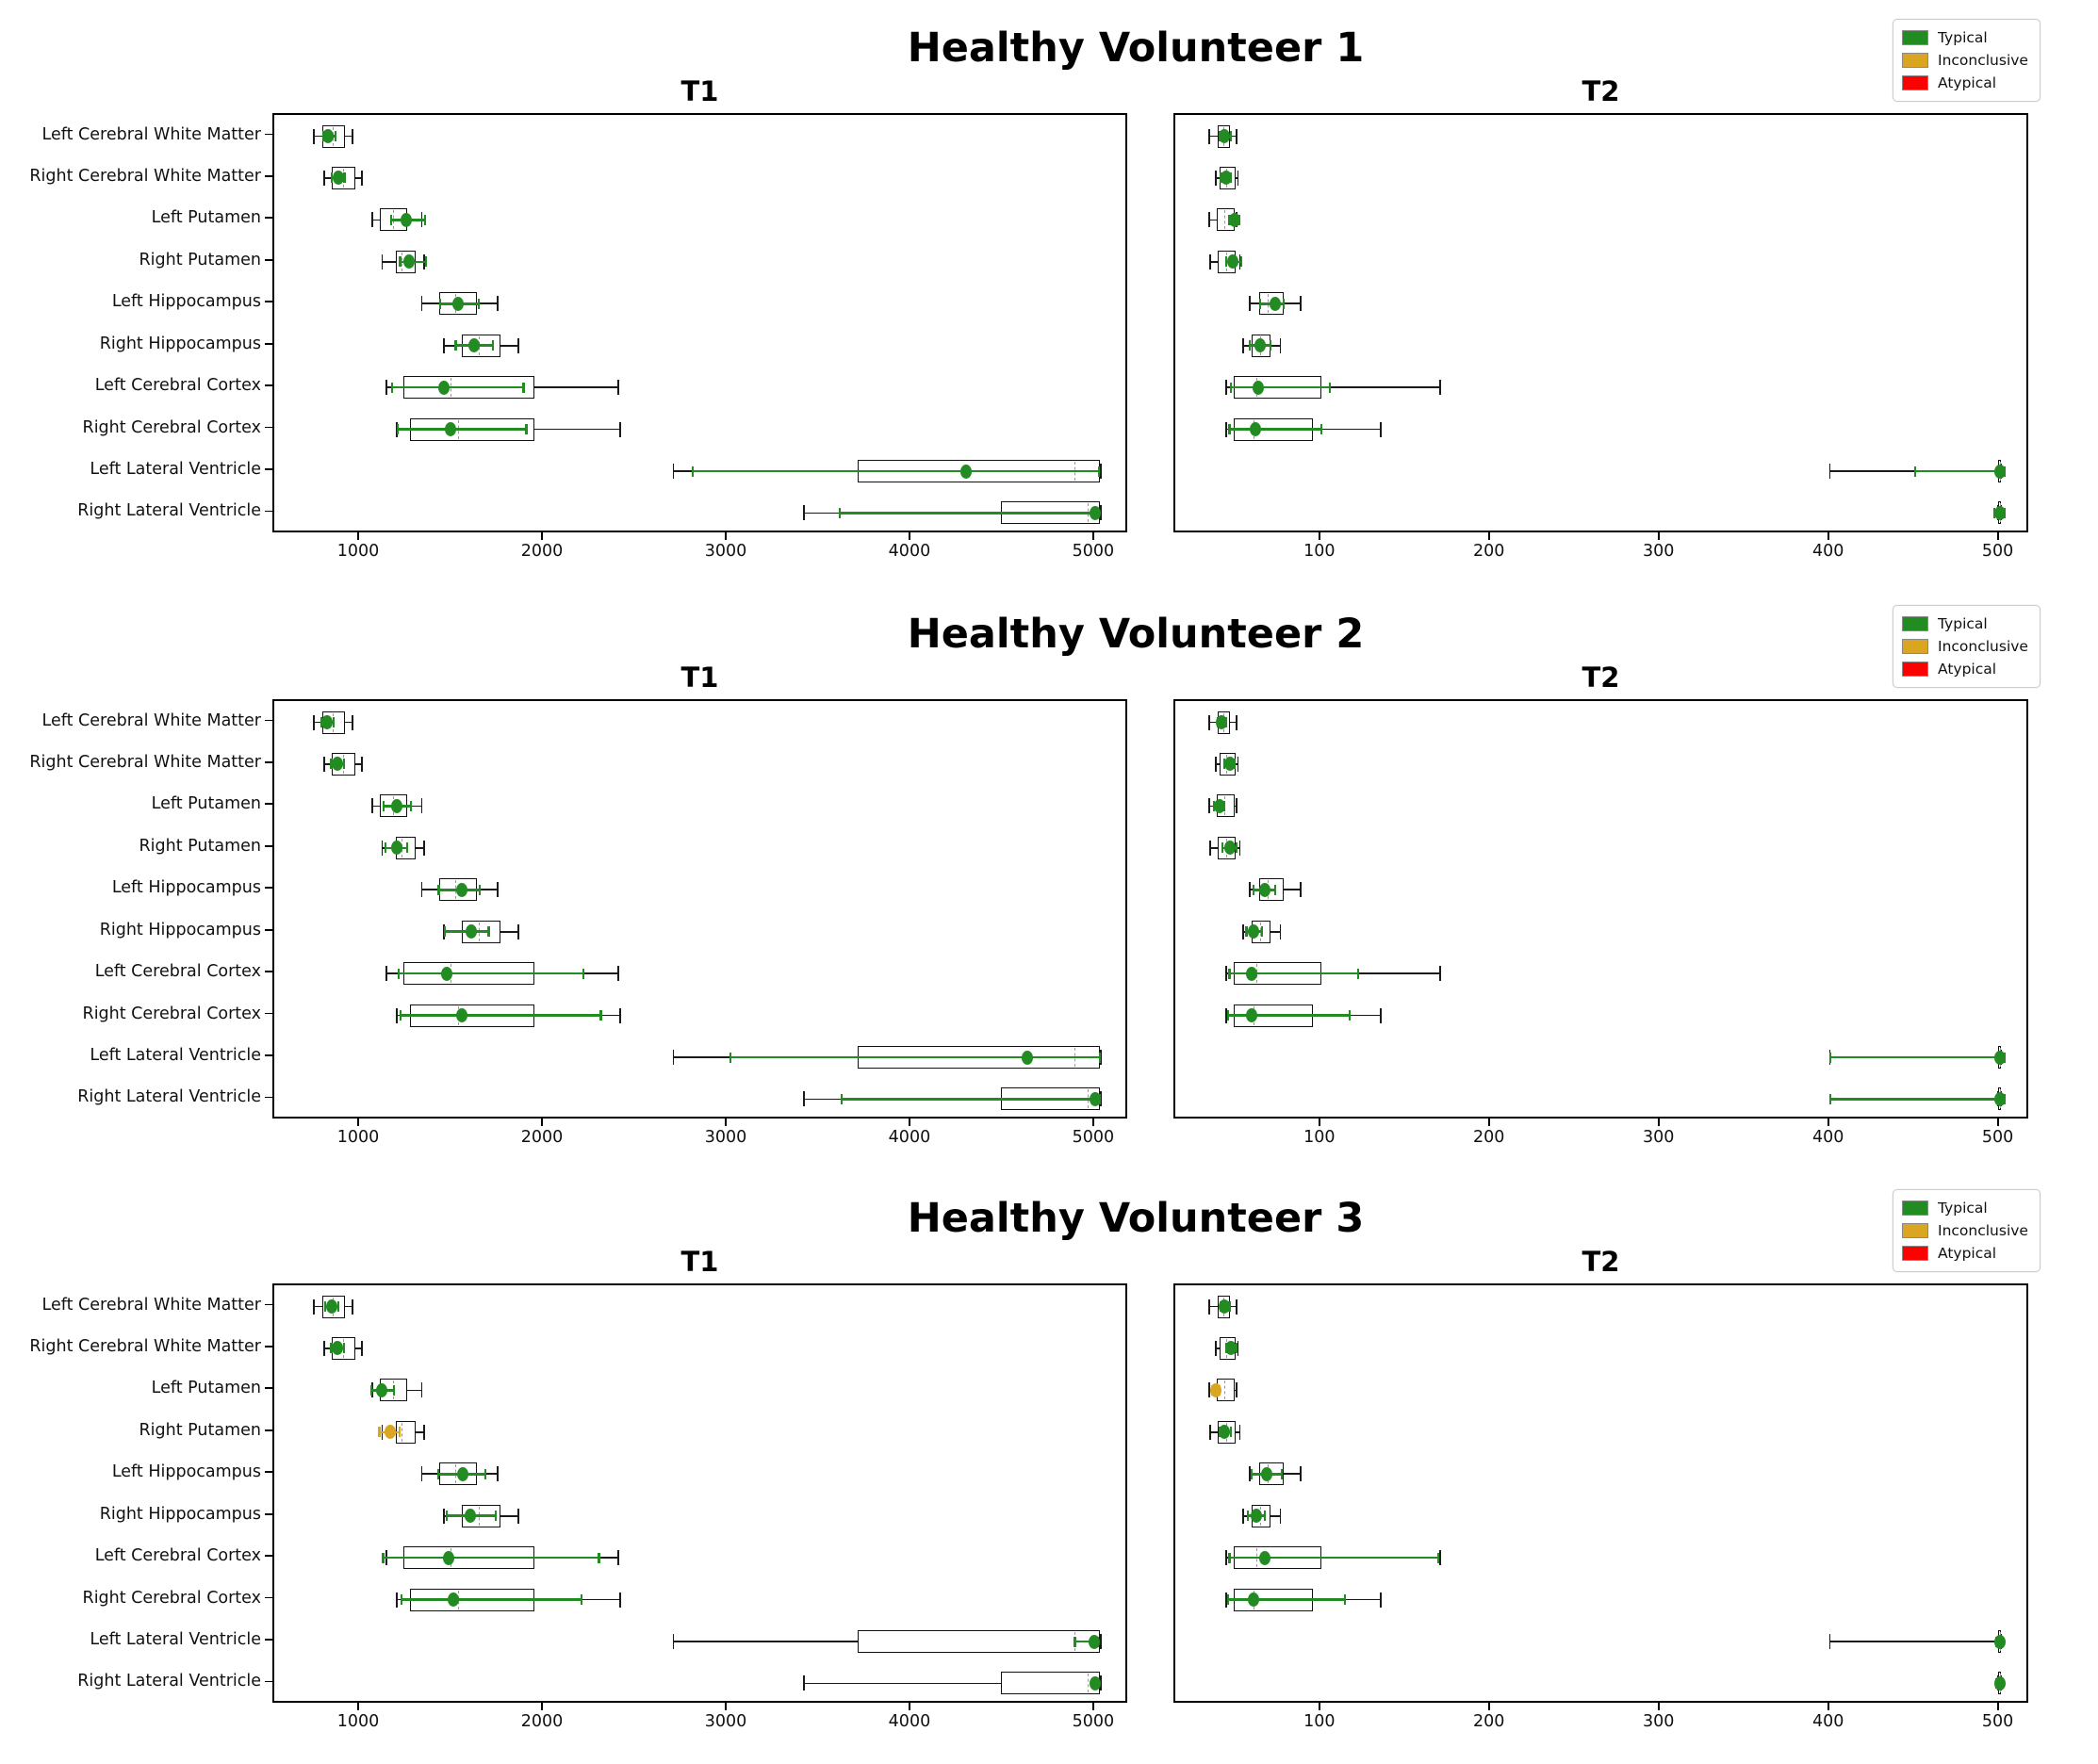 Image resolution: width=2098 pixels, height=1764 pixels. I want to click on category-label: Right Cerebral Cortex, so click(171, 1598).